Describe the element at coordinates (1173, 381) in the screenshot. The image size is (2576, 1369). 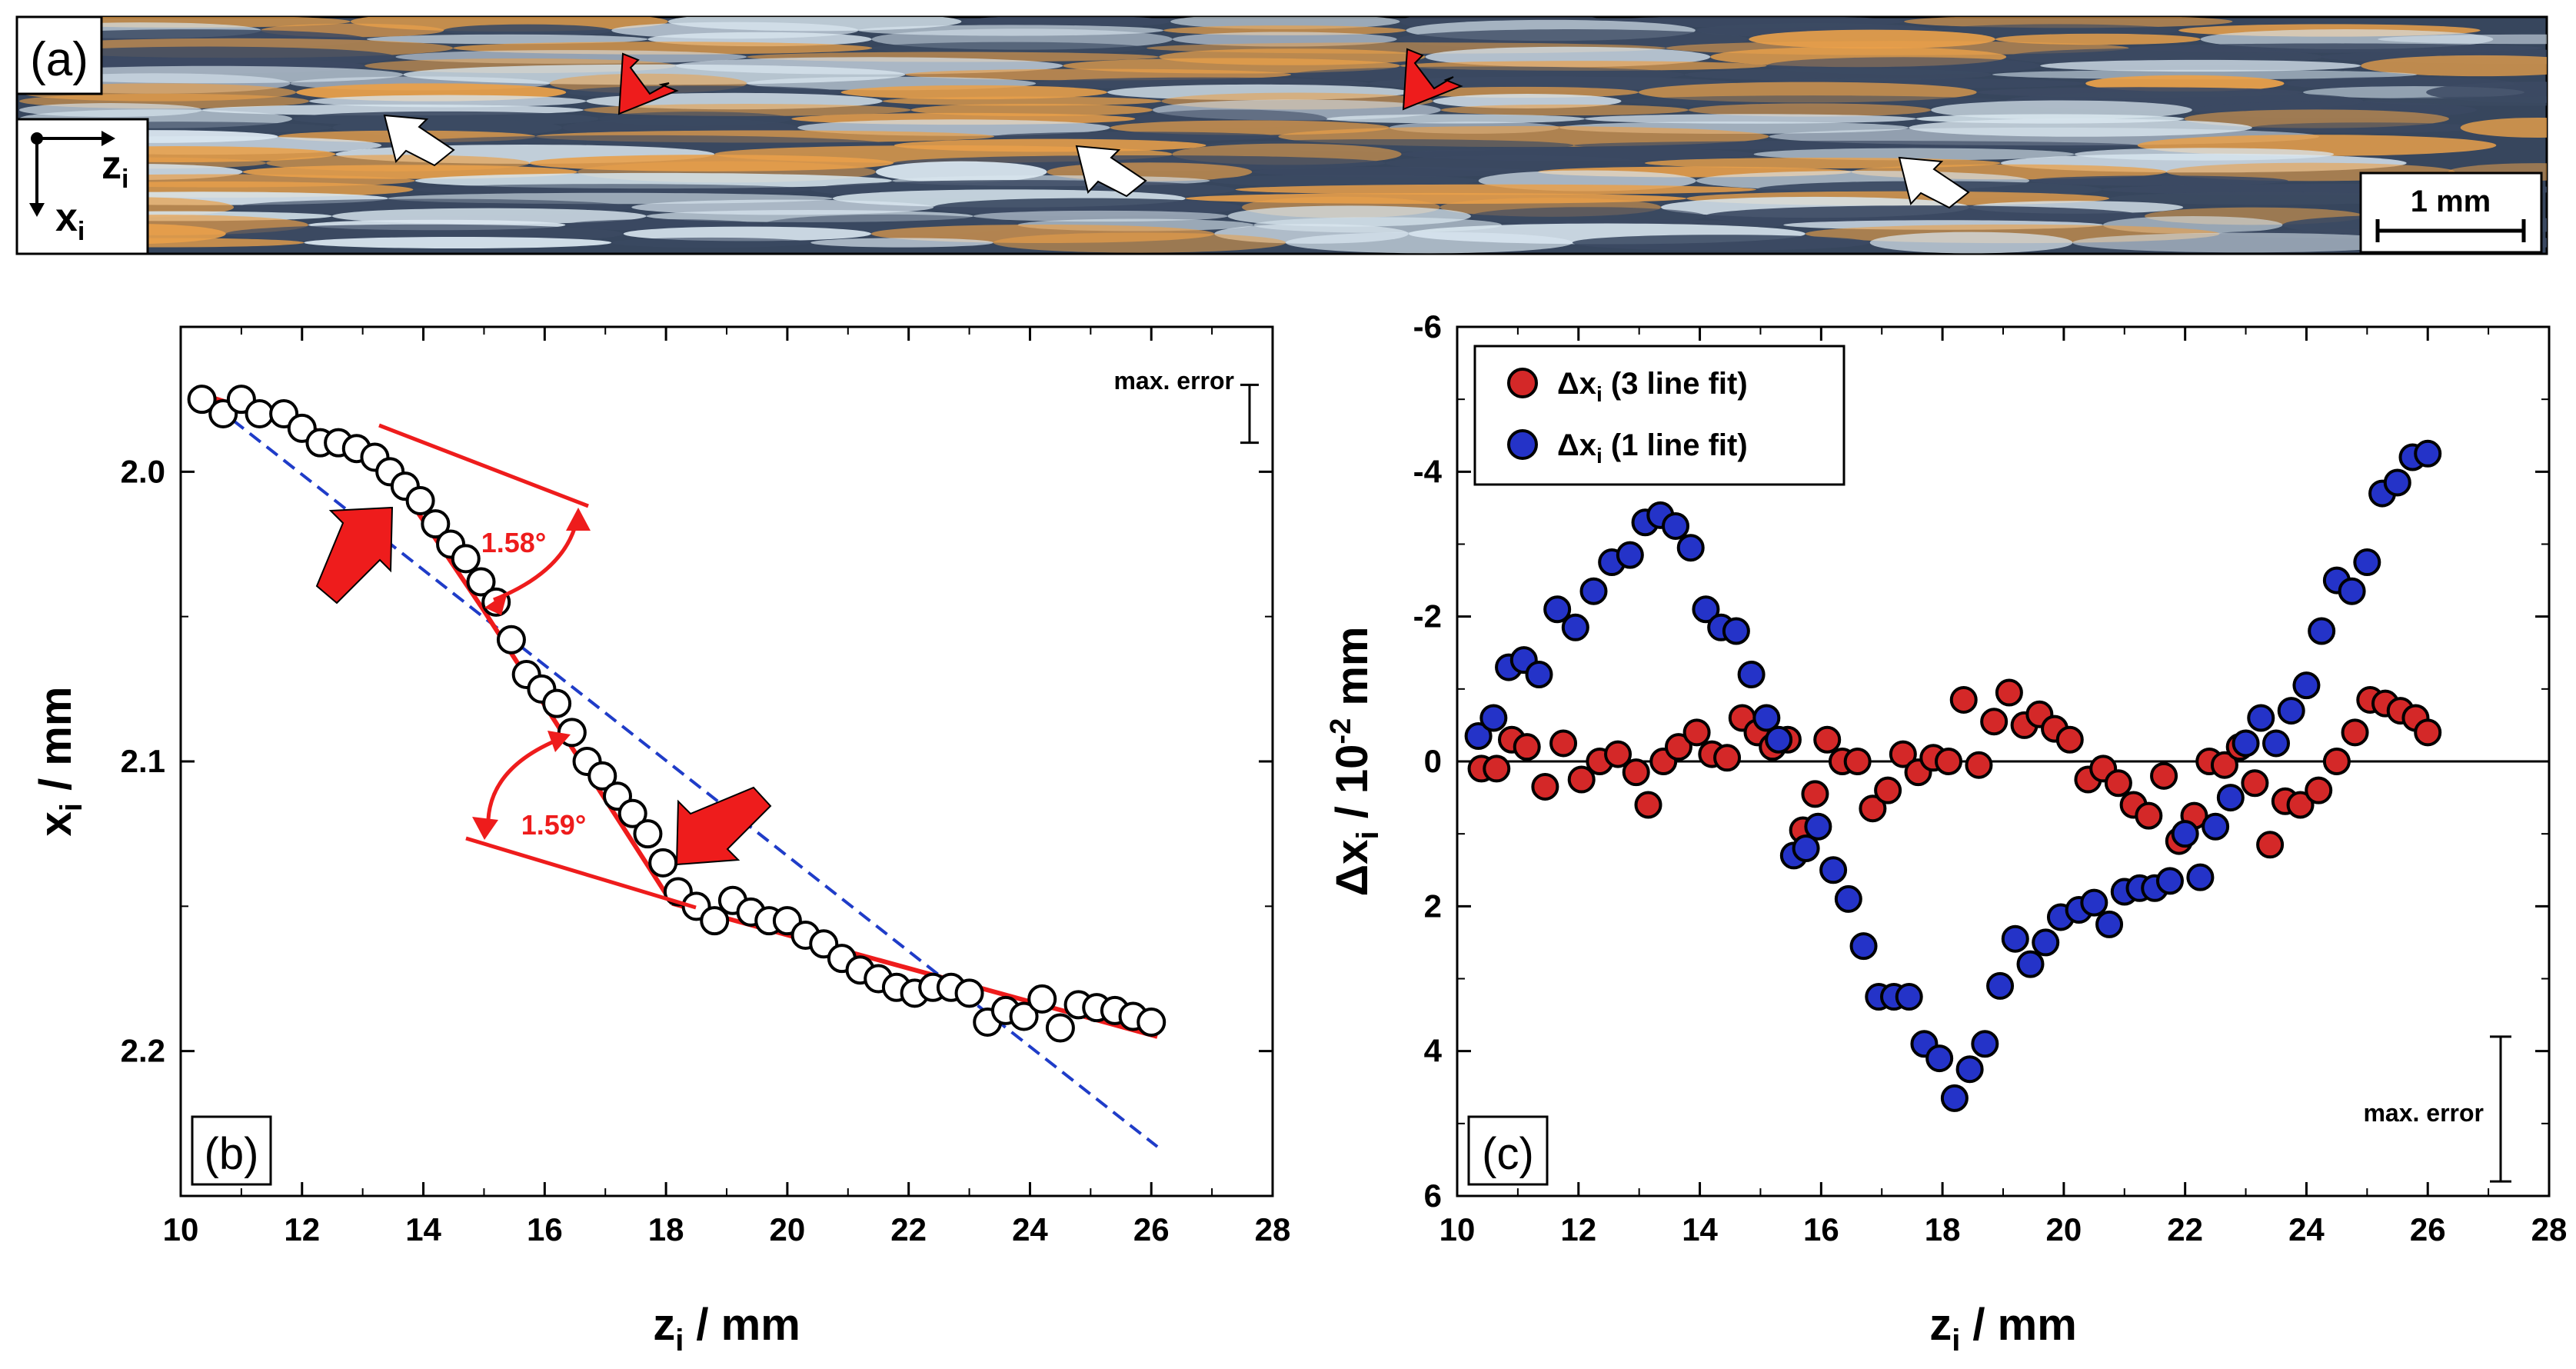
I see `panel-b-max-error-label: max. error` at that location.